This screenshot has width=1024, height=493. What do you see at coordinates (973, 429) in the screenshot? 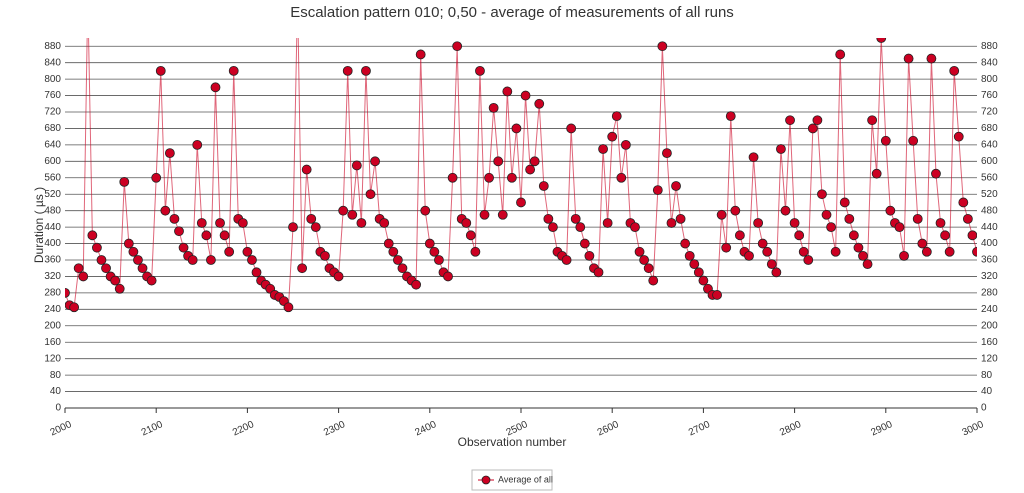
I see `x-tick-label: 3000` at bounding box center [973, 429].